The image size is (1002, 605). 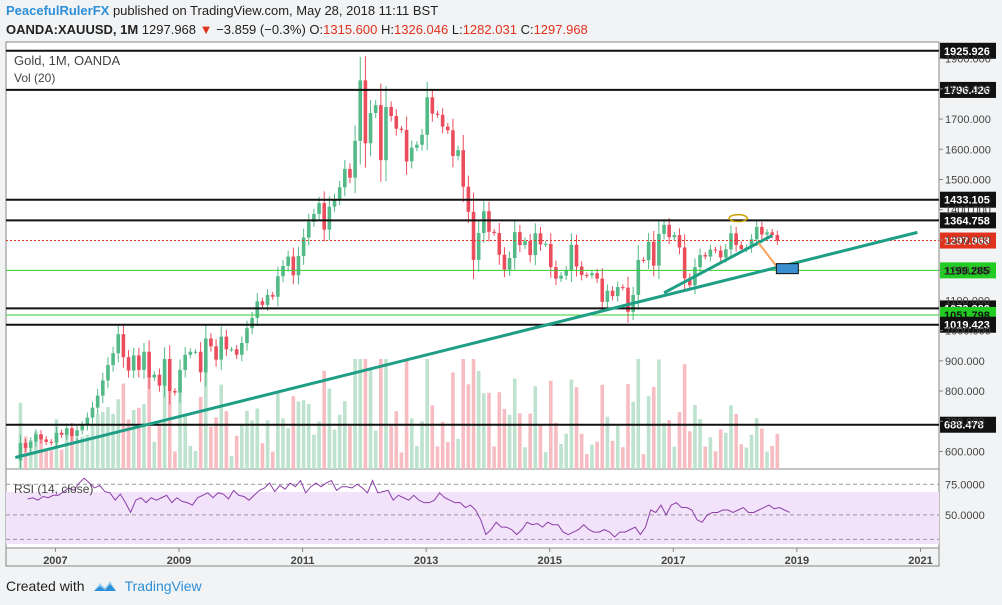 I want to click on x-tick-label: 2017, so click(x=673, y=561).